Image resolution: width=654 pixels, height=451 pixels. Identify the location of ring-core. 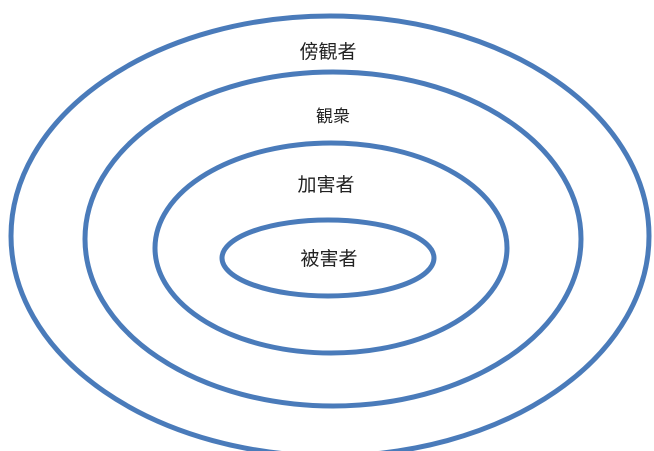
(328, 258).